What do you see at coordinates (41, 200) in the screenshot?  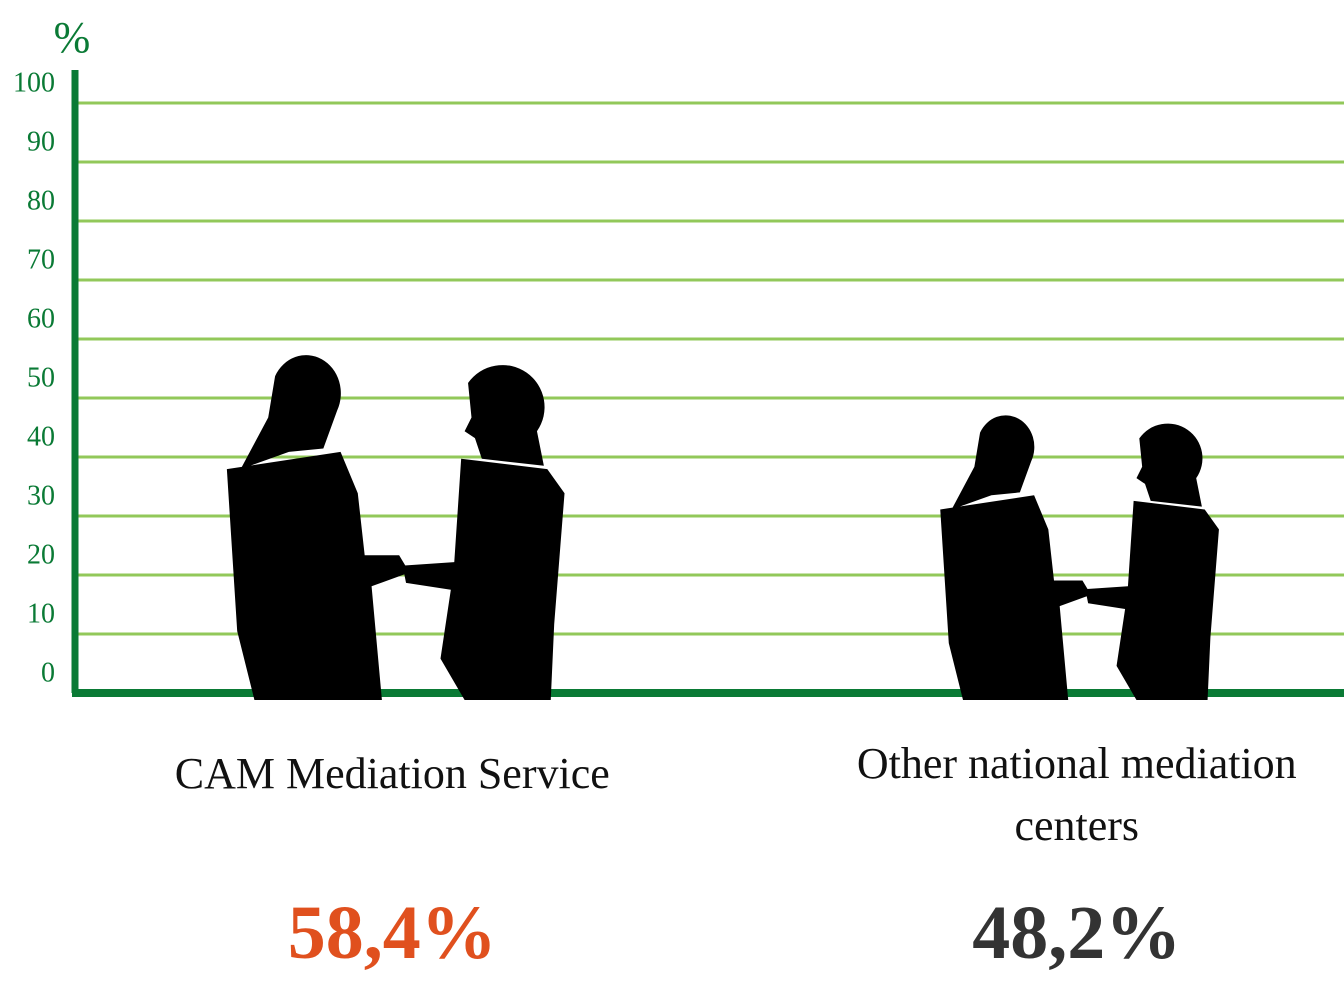 I see `y-tick-label: 80` at bounding box center [41, 200].